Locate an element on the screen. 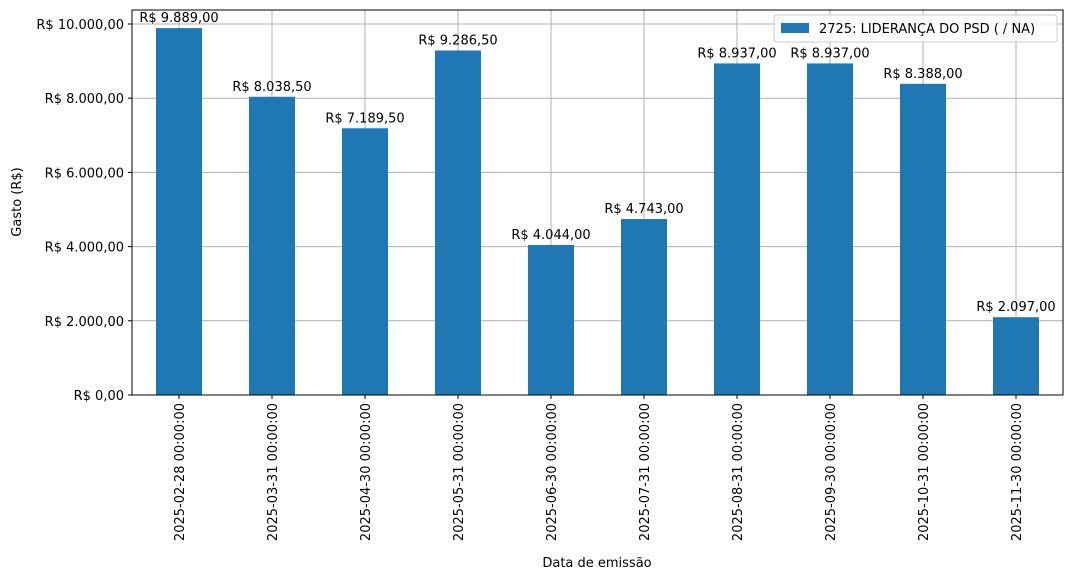 This screenshot has width=1072, height=580. bar-value-label: R$ 8.038,50 is located at coordinates (271, 87).